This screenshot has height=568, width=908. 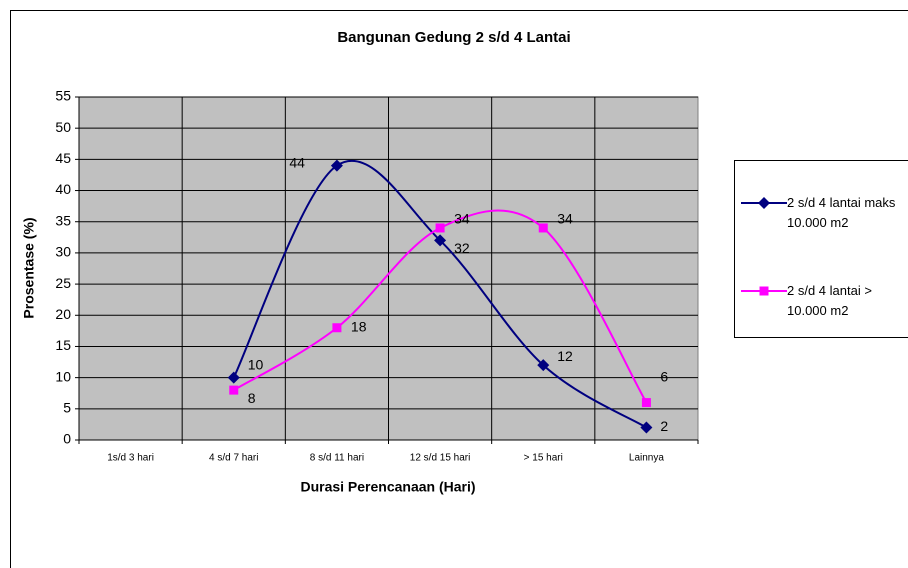 I want to click on y-tick-label: 50, so click(x=63, y=127).